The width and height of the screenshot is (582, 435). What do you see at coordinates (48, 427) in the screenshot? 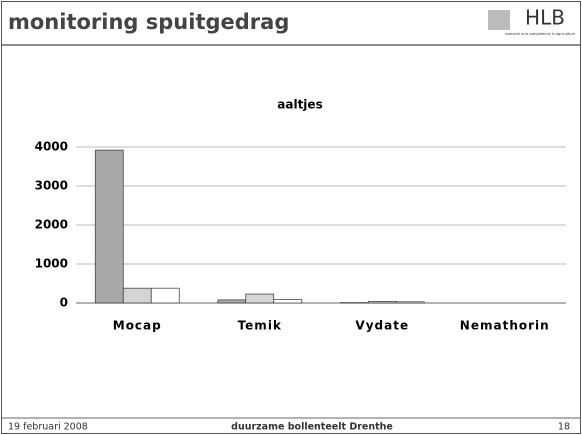
I see `footer-date: 19 februari 2008` at bounding box center [48, 427].